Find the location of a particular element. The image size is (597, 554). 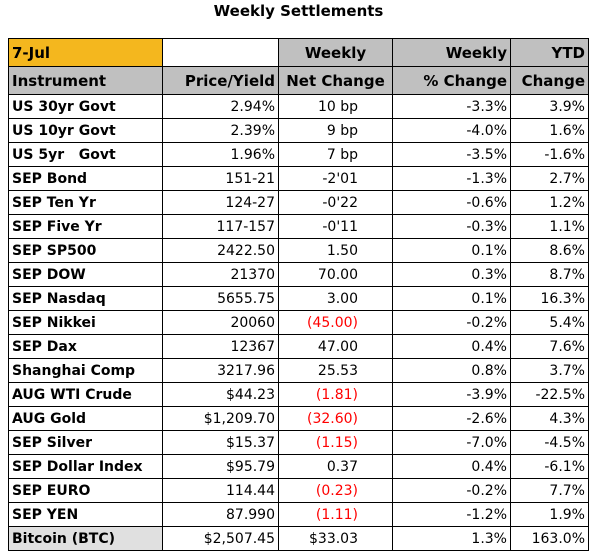

table-cell: SEP DOW is located at coordinates (85, 274).